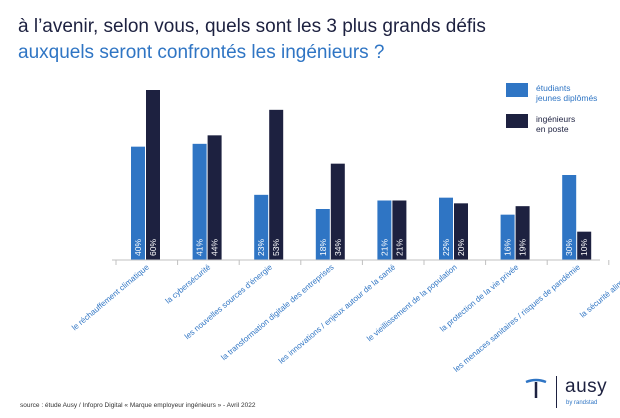 The height and width of the screenshot is (418, 620). Describe the element at coordinates (556, 392) in the screenshot. I see `logo-separator` at that location.